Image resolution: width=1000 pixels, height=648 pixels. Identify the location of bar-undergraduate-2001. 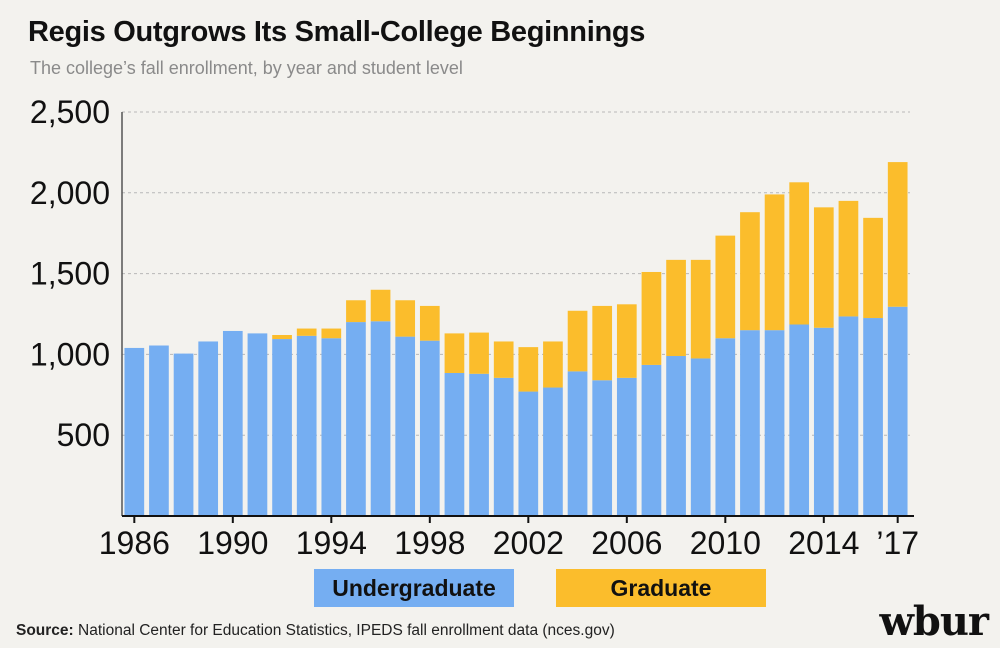
(503, 446).